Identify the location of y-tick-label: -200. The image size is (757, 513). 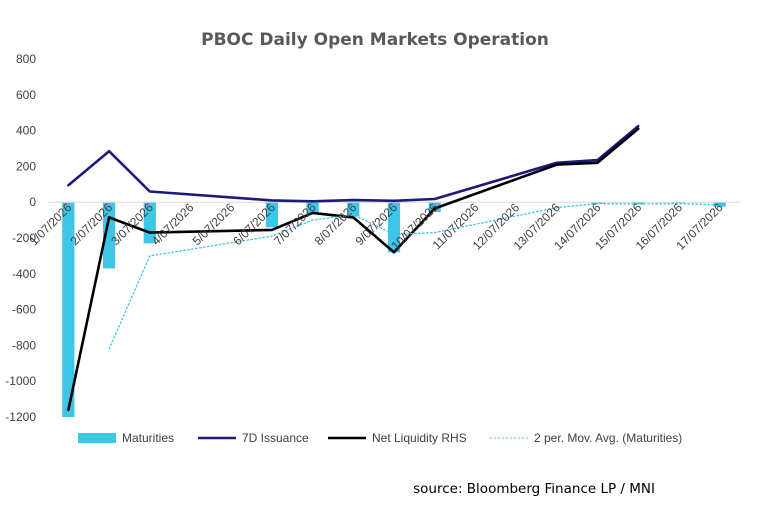
(24, 238).